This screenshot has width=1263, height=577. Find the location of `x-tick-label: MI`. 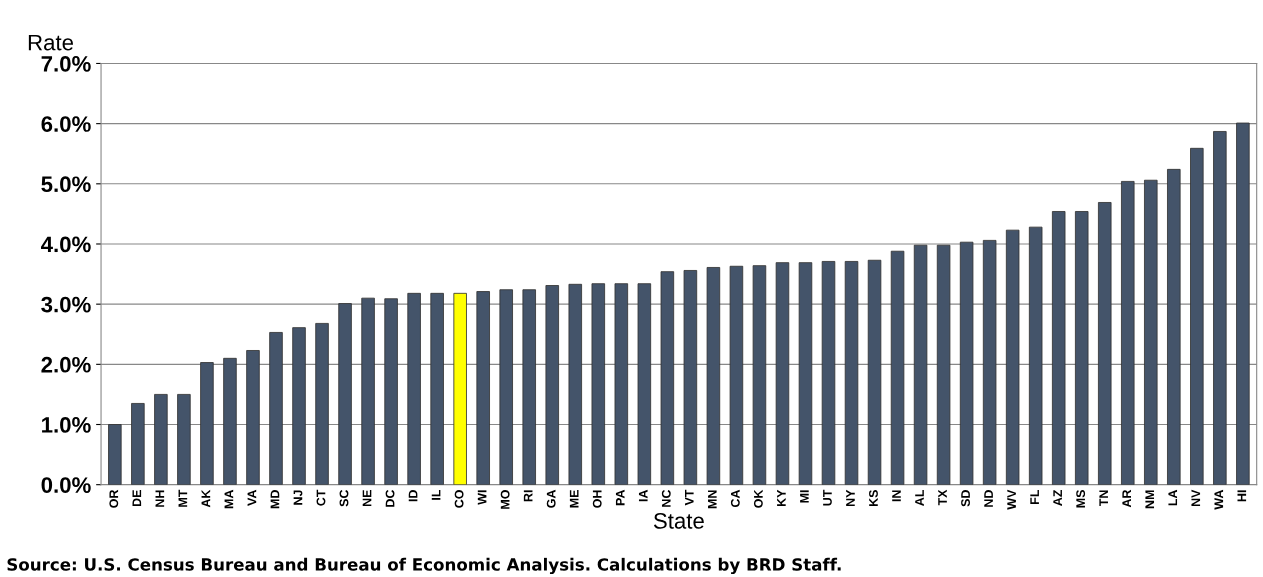

x-tick-label: MI is located at coordinates (804, 496).